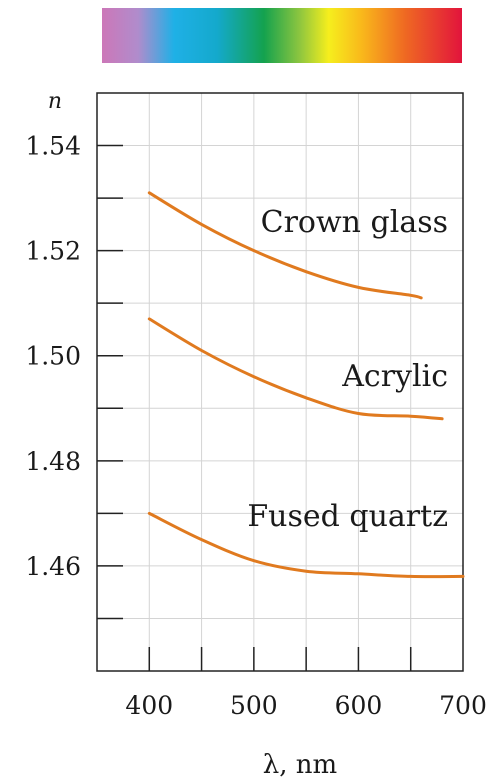 The width and height of the screenshot is (492, 783). Describe the element at coordinates (394, 376) in the screenshot. I see `series-label-acrylic: Acrylic` at that location.